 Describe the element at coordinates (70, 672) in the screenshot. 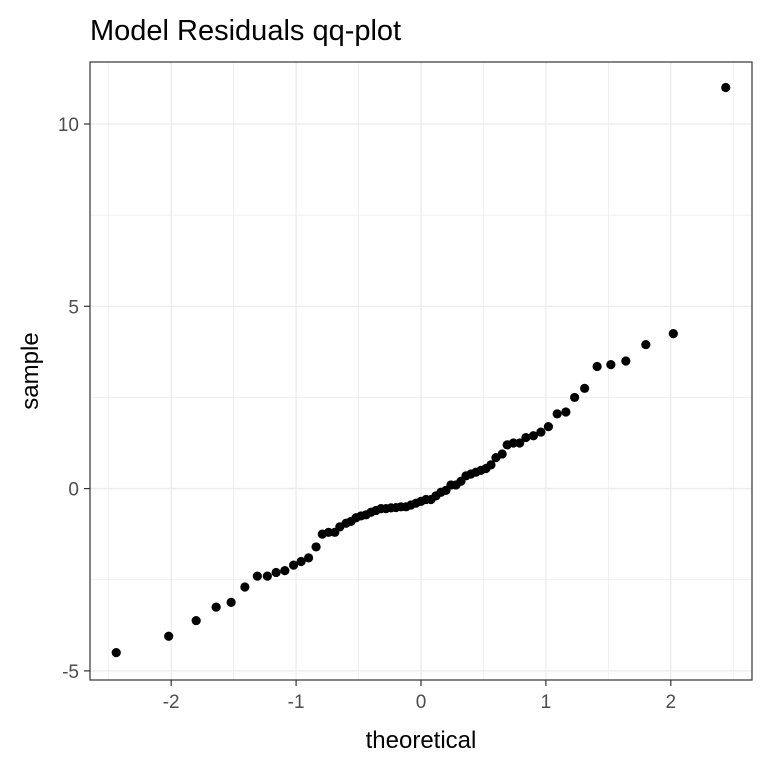

I see `y-tick-label: -5` at that location.